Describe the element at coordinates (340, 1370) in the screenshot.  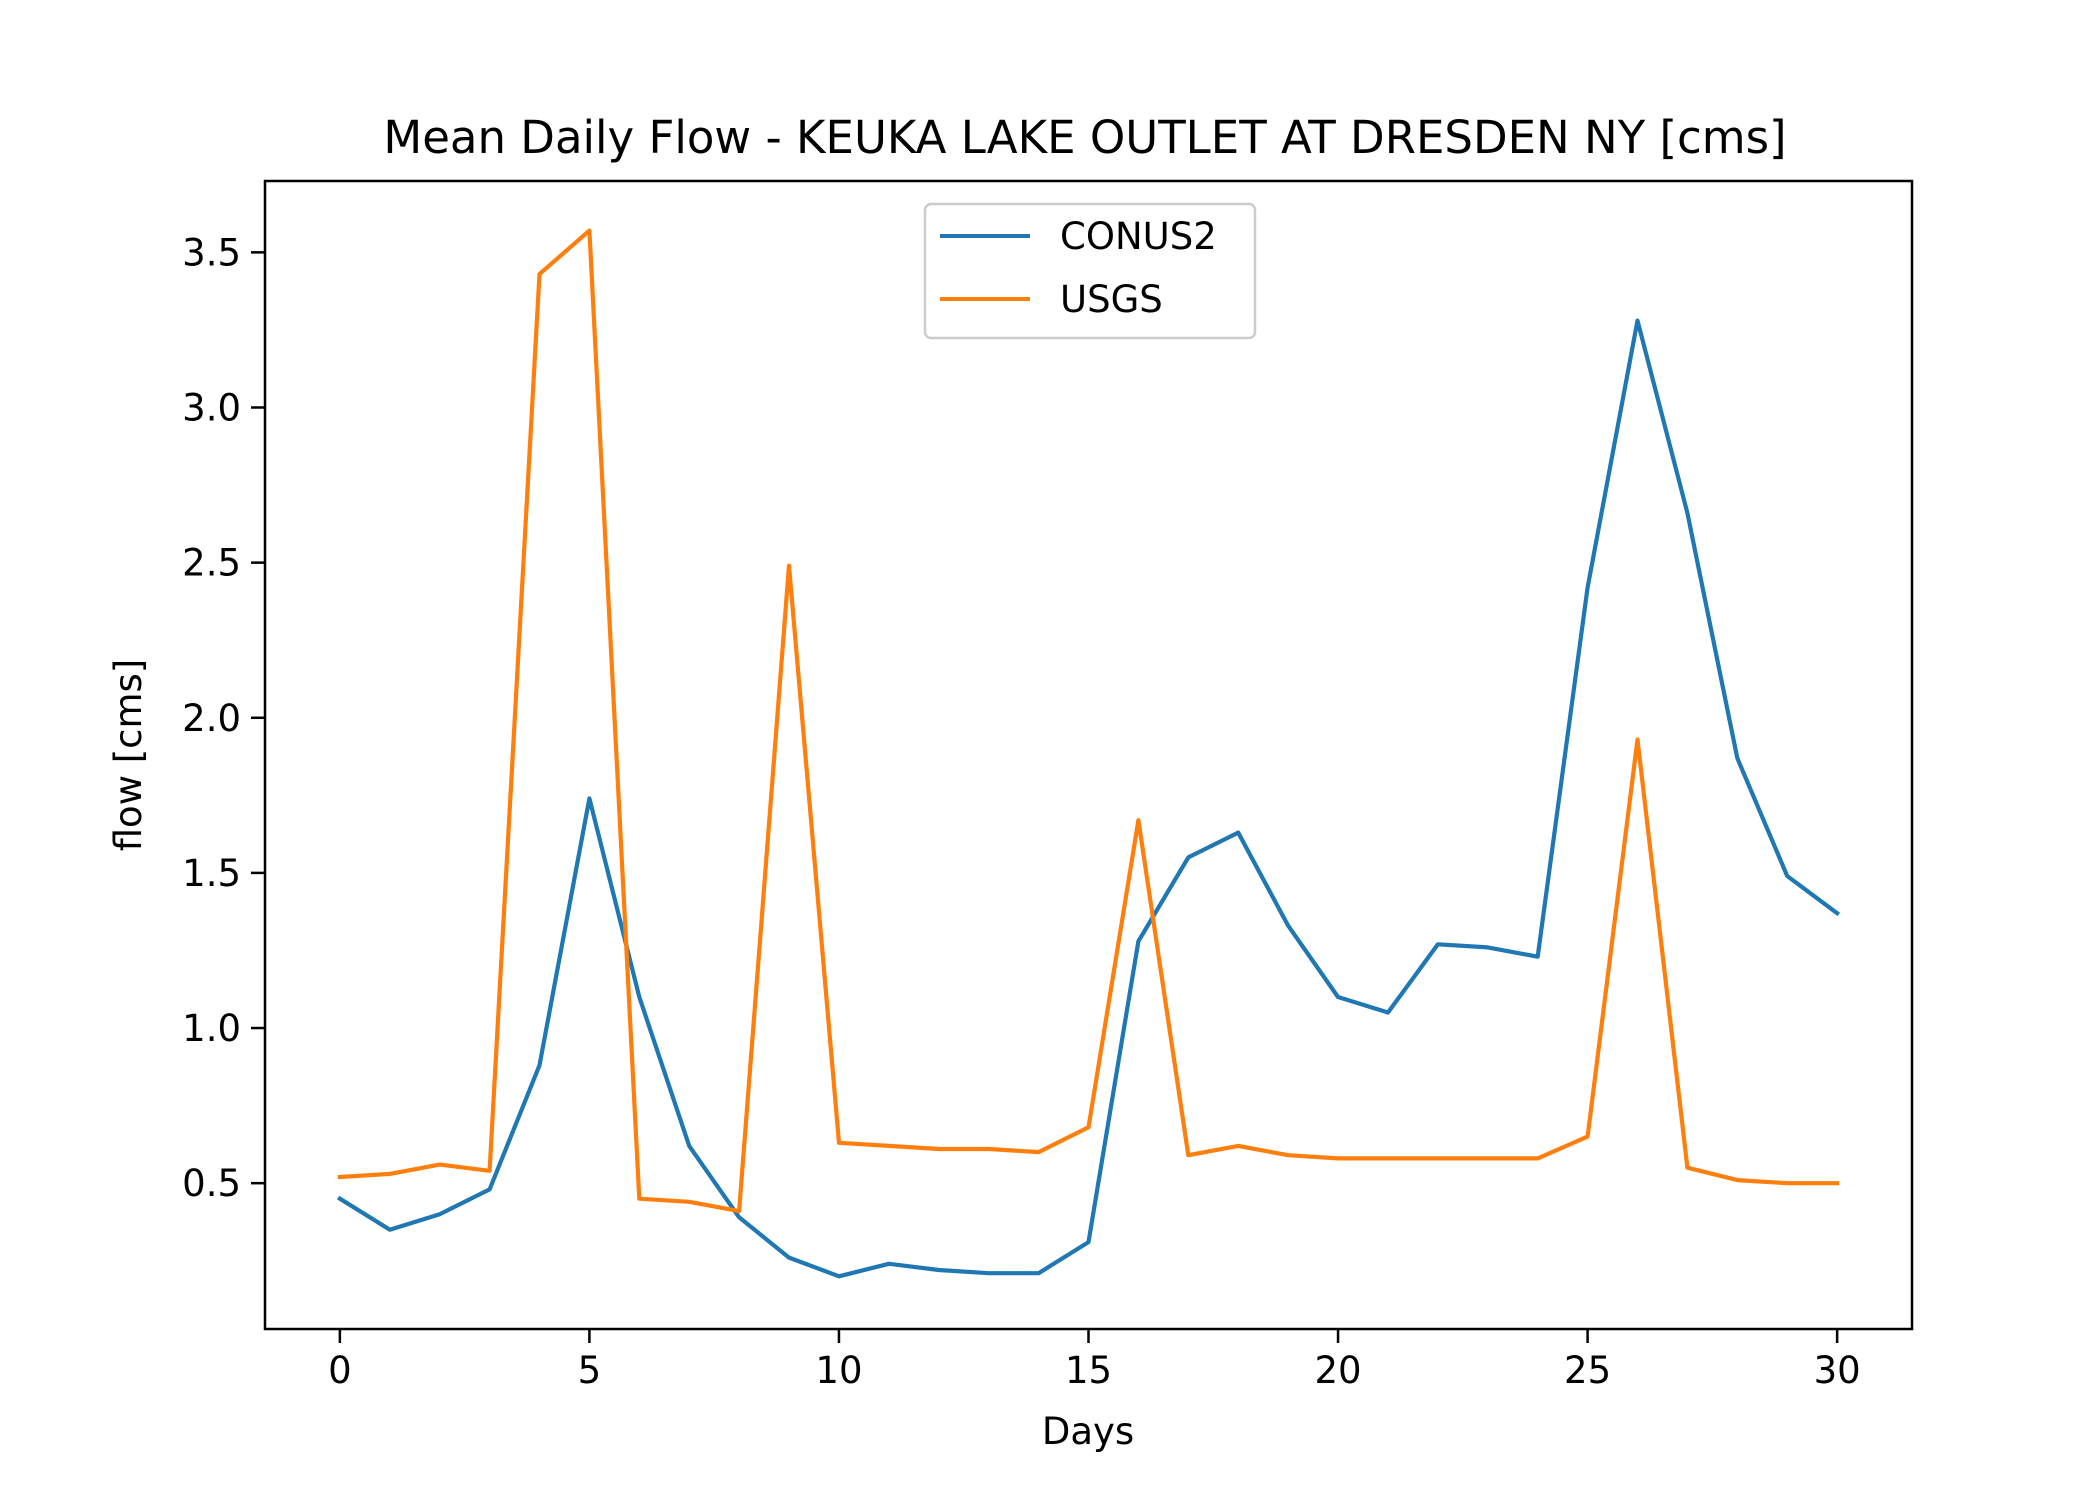
I see `x-tick-label: 0` at that location.